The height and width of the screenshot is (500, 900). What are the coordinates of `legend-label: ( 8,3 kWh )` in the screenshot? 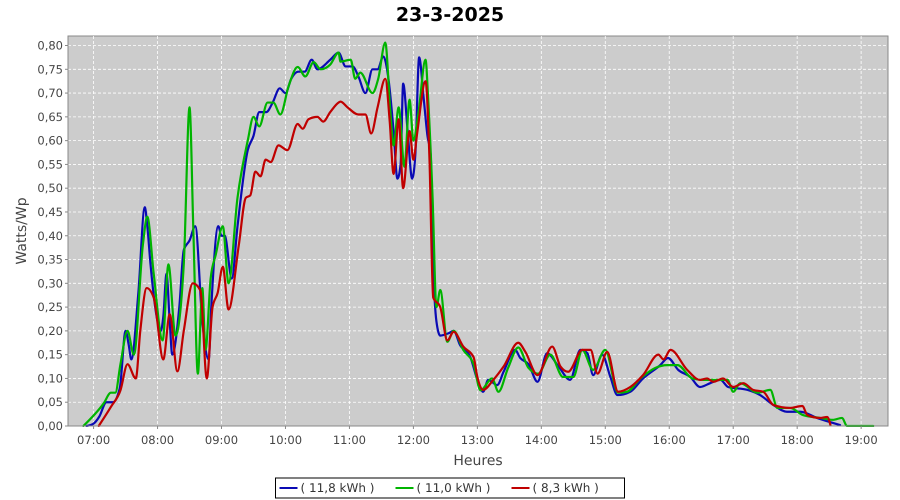 It's located at (565, 488).